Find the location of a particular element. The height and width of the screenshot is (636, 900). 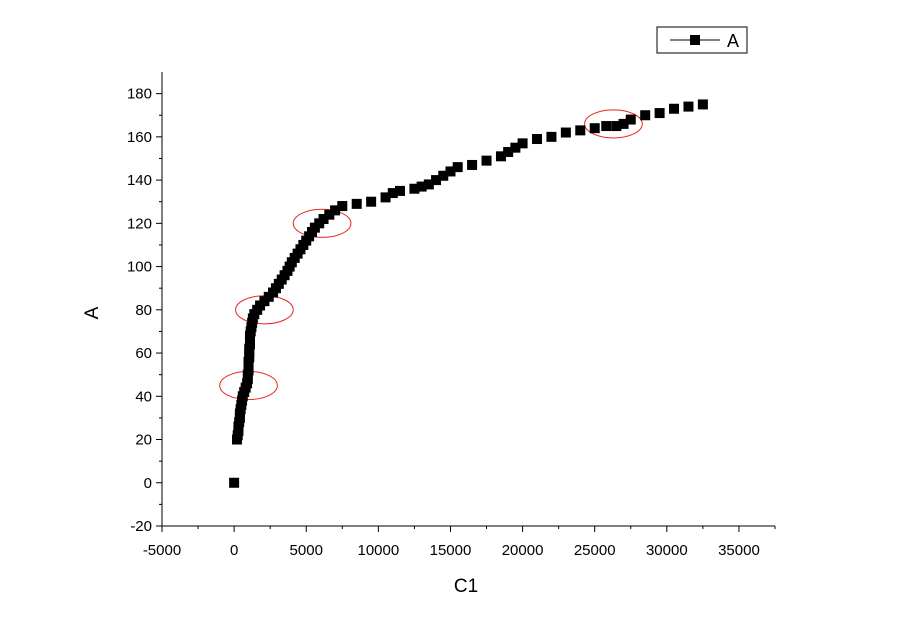

x-axis-label: C1 is located at coordinates (466, 586).